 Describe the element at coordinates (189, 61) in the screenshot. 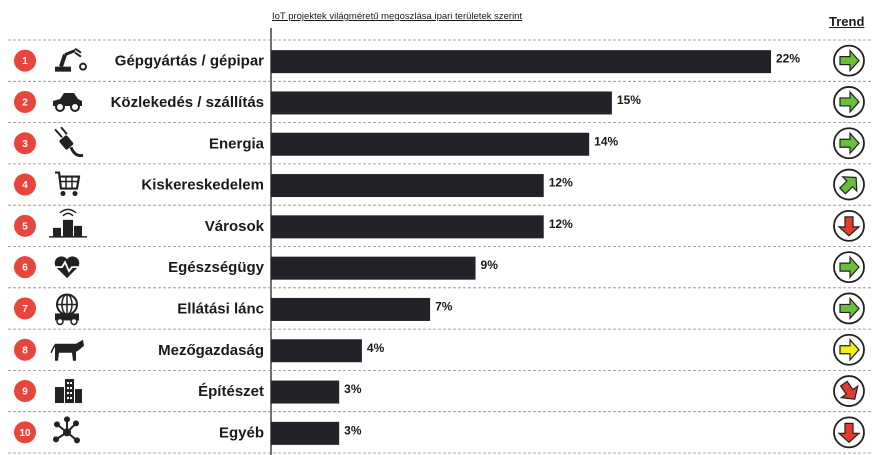

I see `category-label: Gépgyártás / gépipar` at that location.